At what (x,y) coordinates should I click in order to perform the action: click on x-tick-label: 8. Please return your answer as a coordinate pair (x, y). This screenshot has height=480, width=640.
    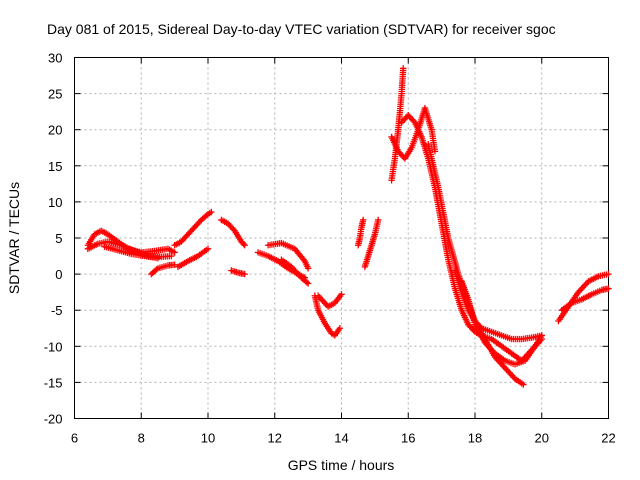
    Looking at the image, I should click on (141, 438).